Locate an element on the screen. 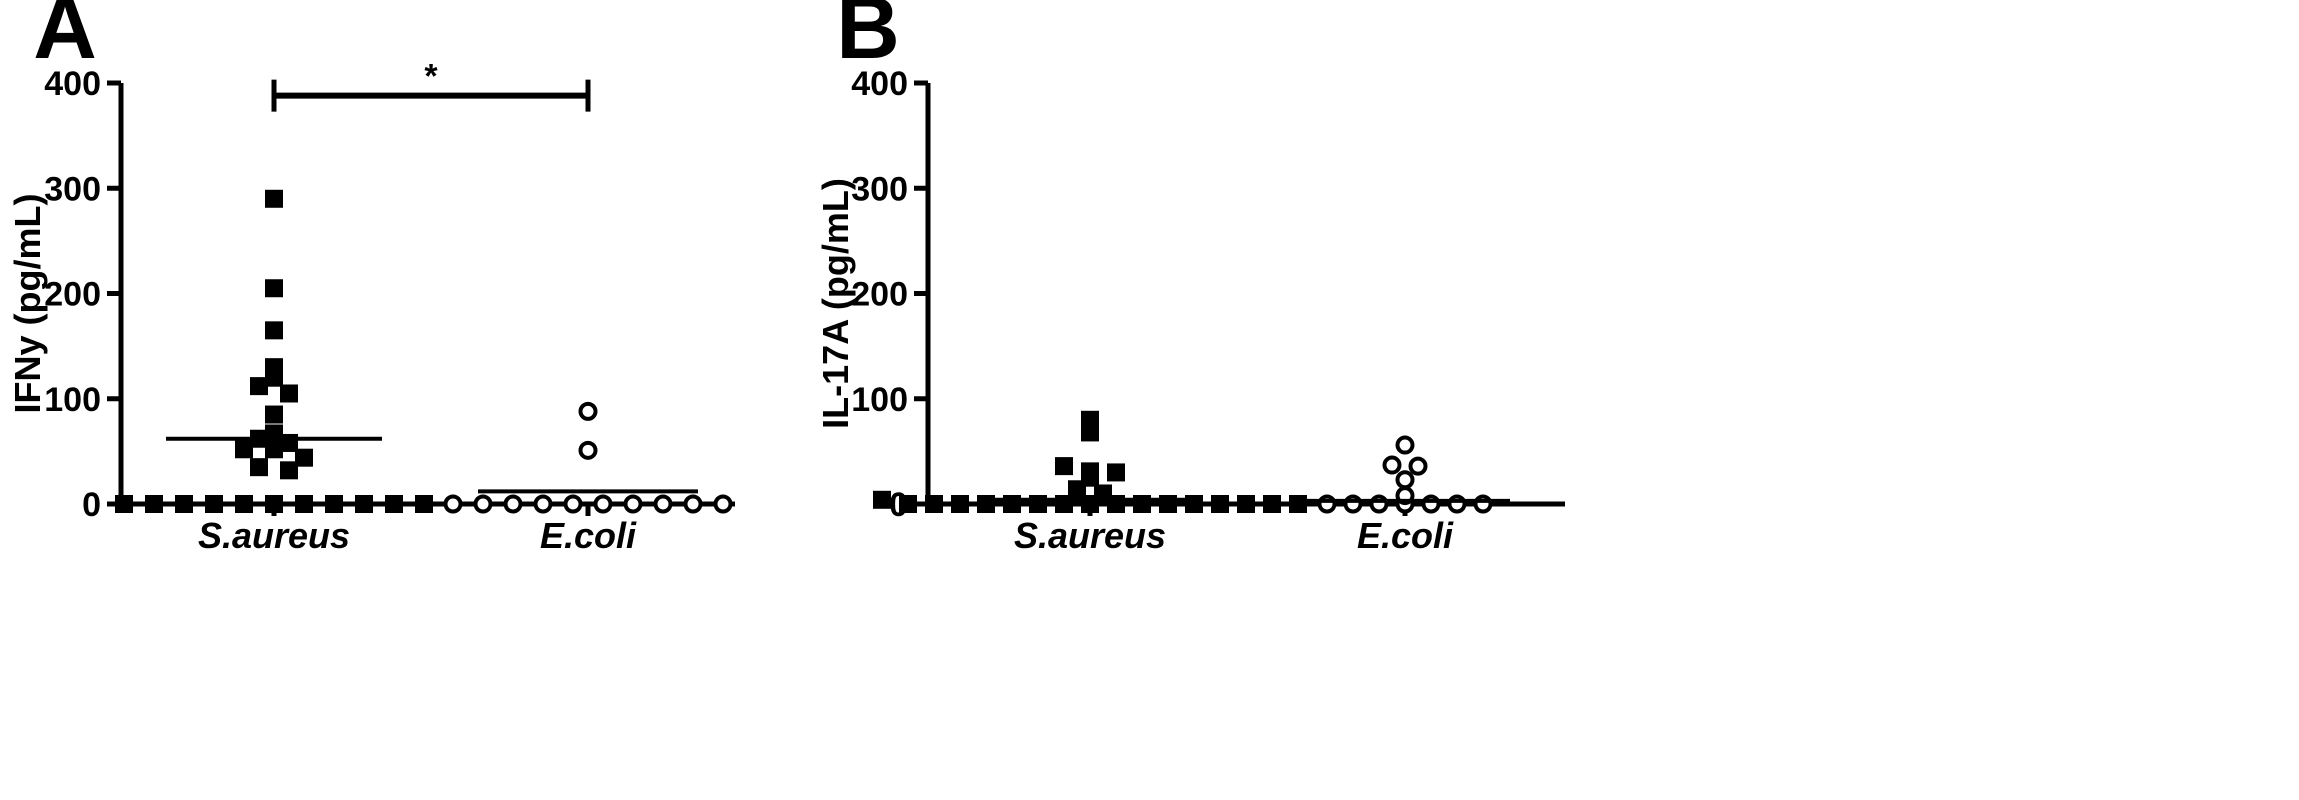  y-axis-title: IFNy (pg/mL) is located at coordinates (27, 304).